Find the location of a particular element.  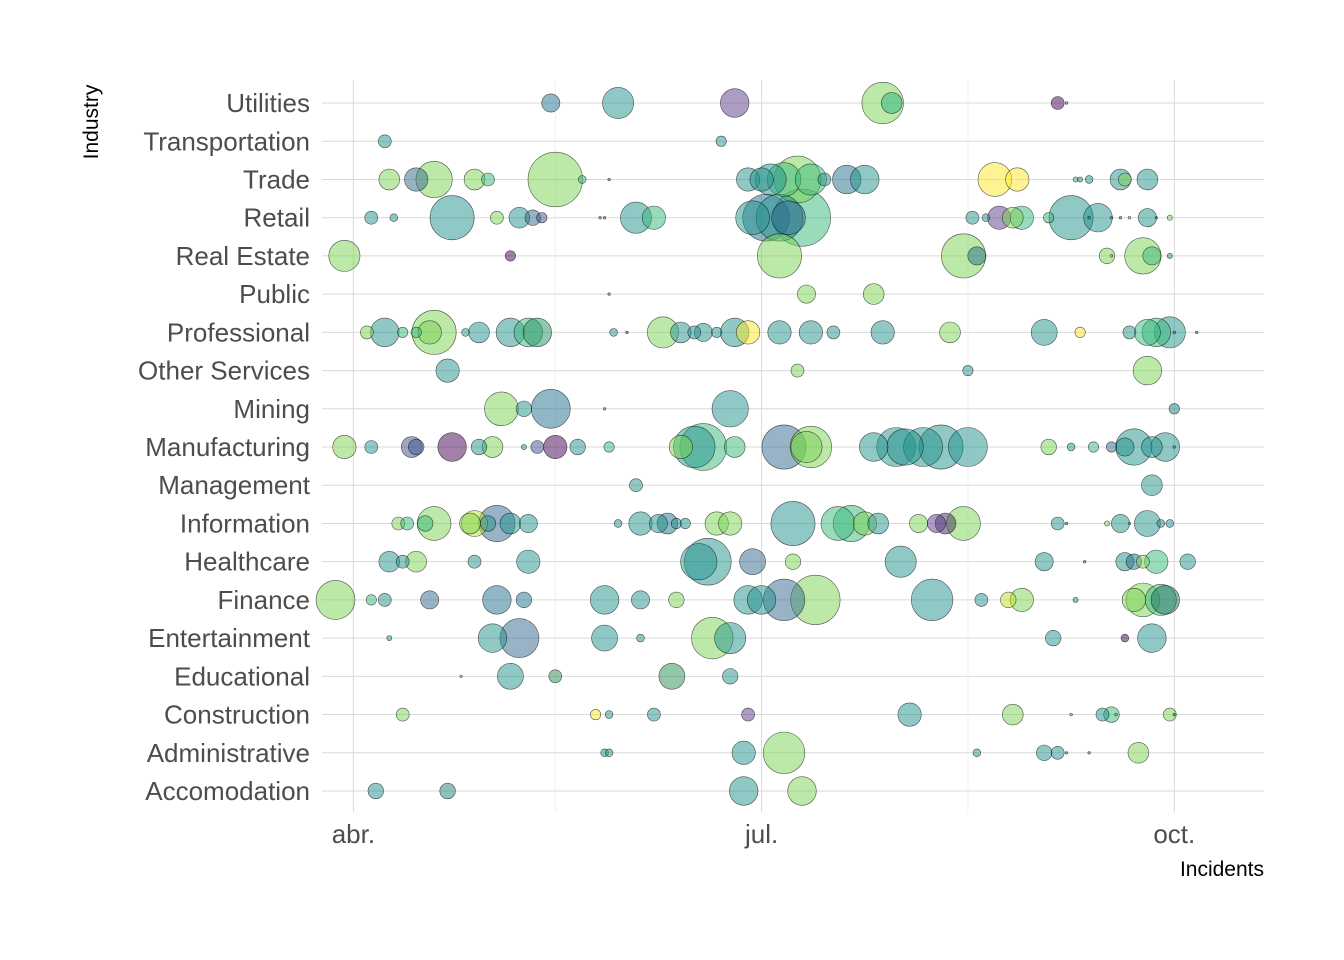

y-tick-label: Management is located at coordinates (234, 485).